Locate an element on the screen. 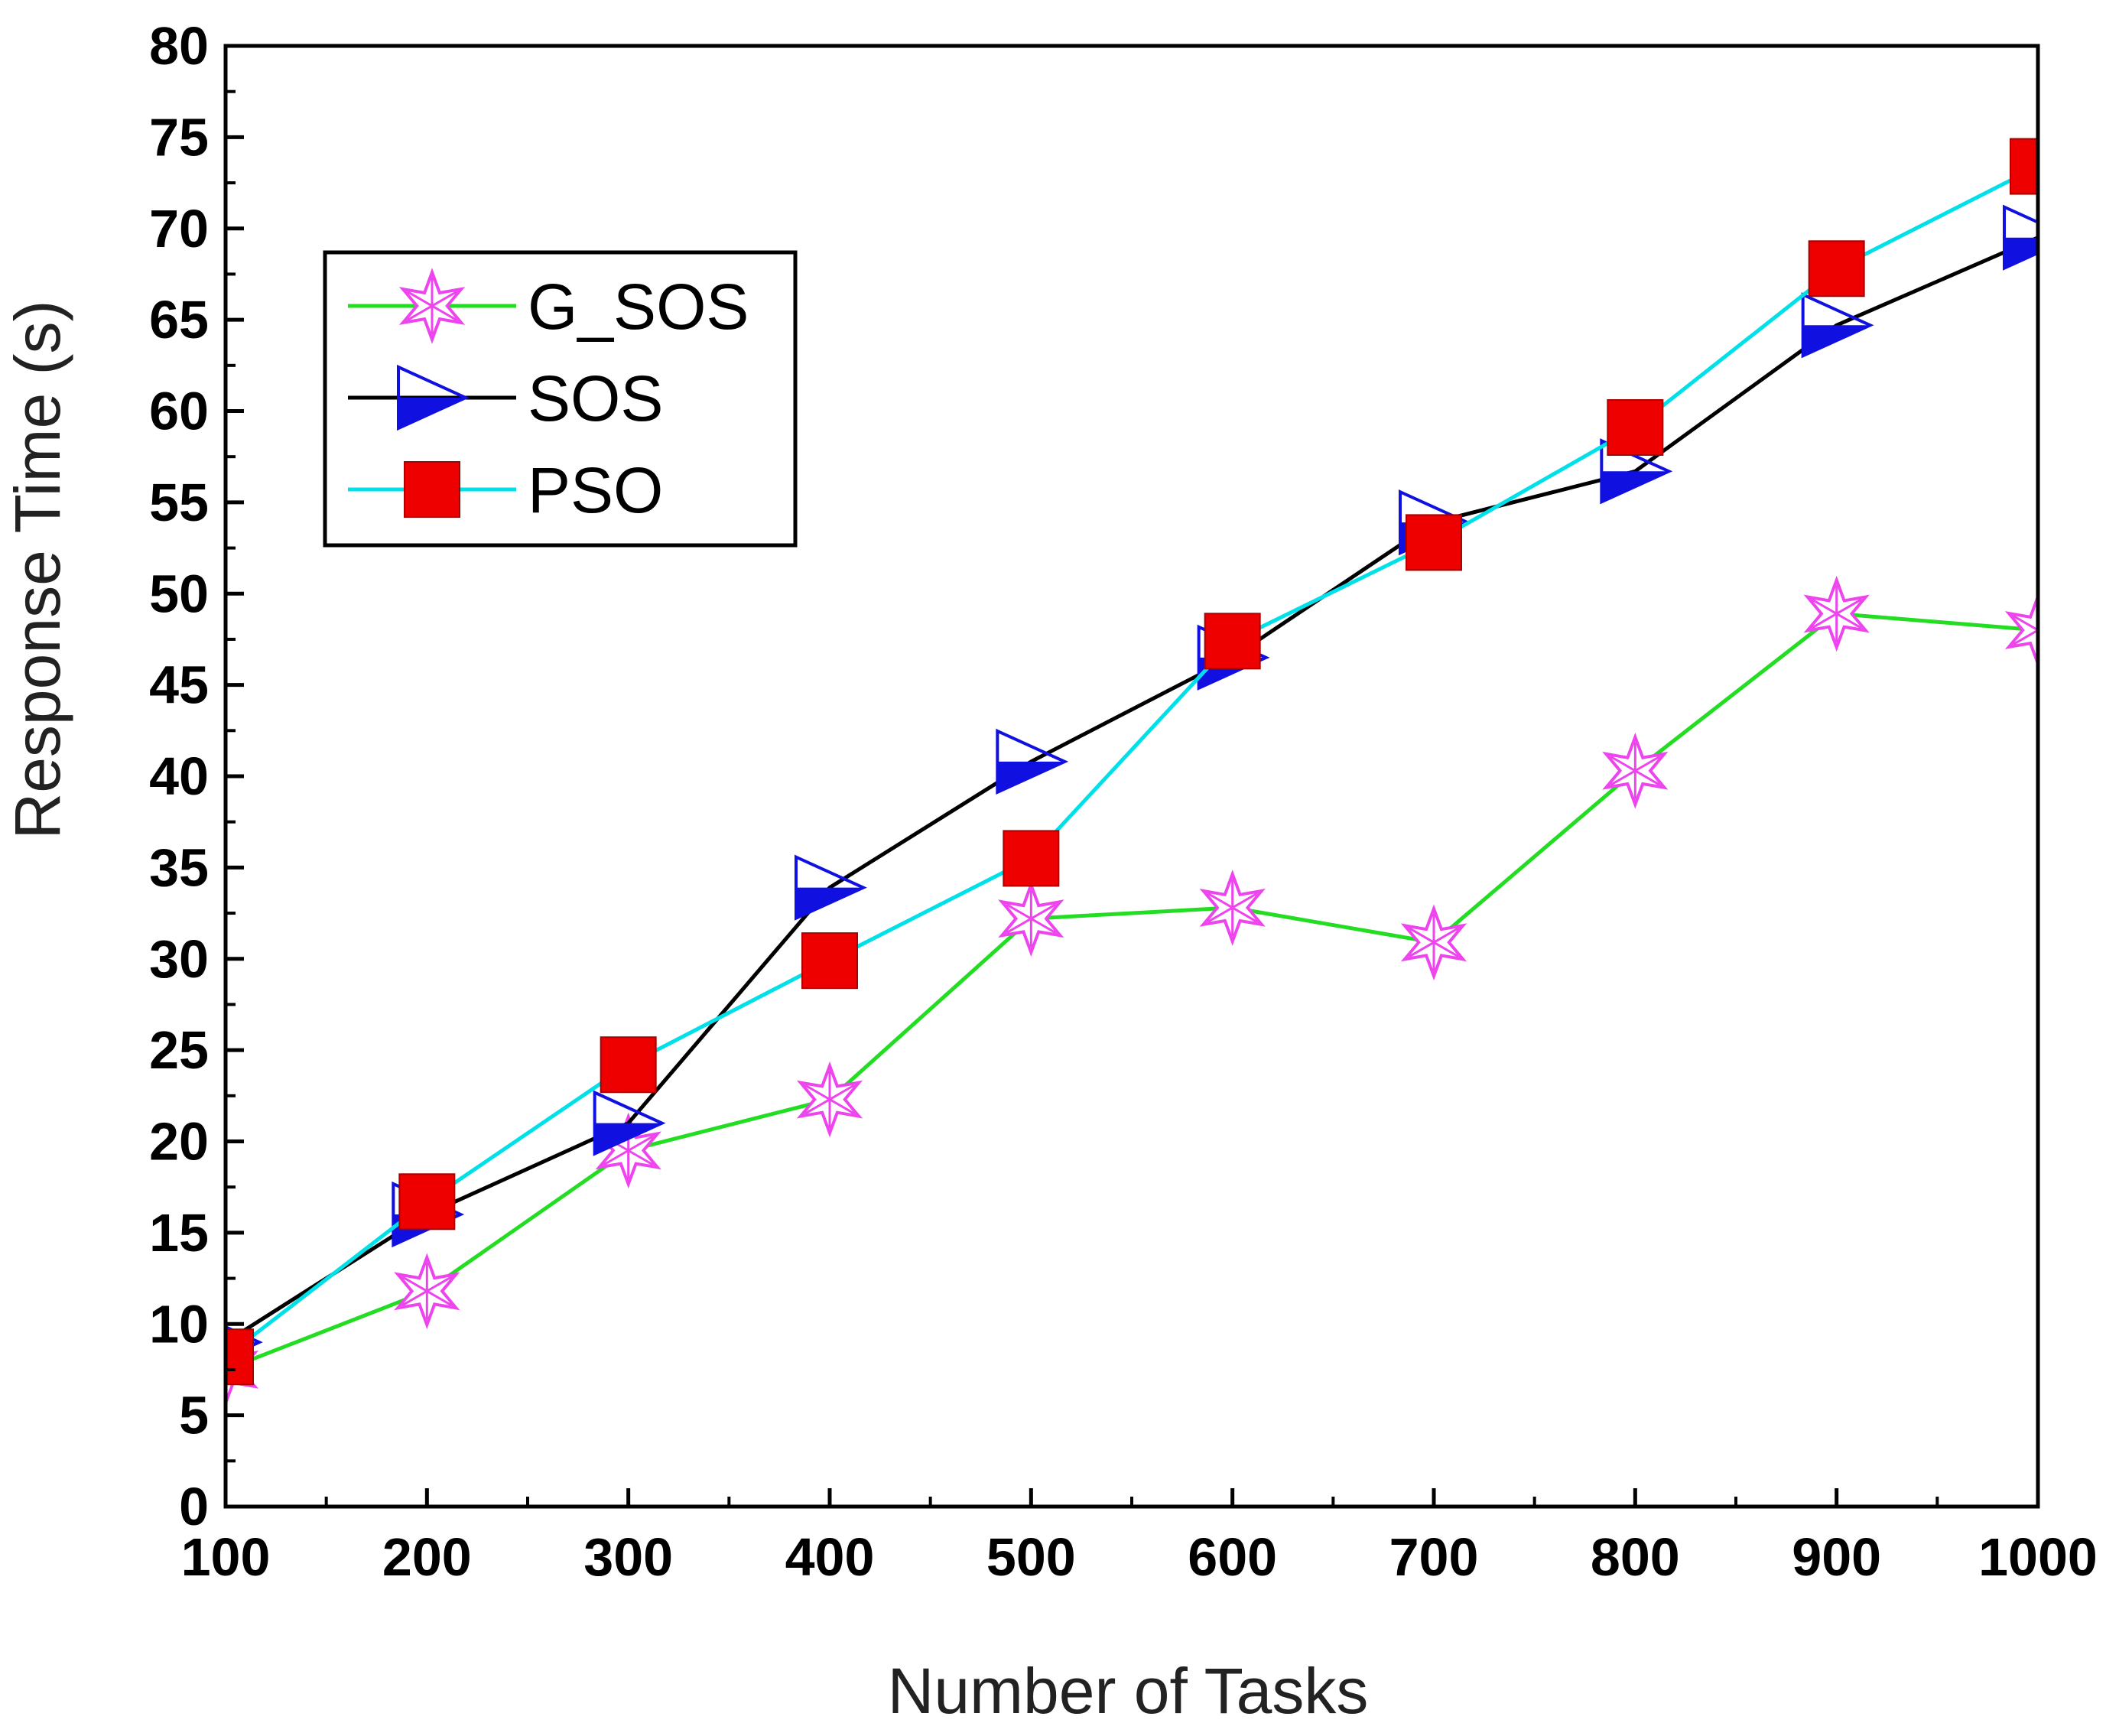 This screenshot has height=1736, width=2119. legend-label-g-sos: G_SOS is located at coordinates (638, 307).